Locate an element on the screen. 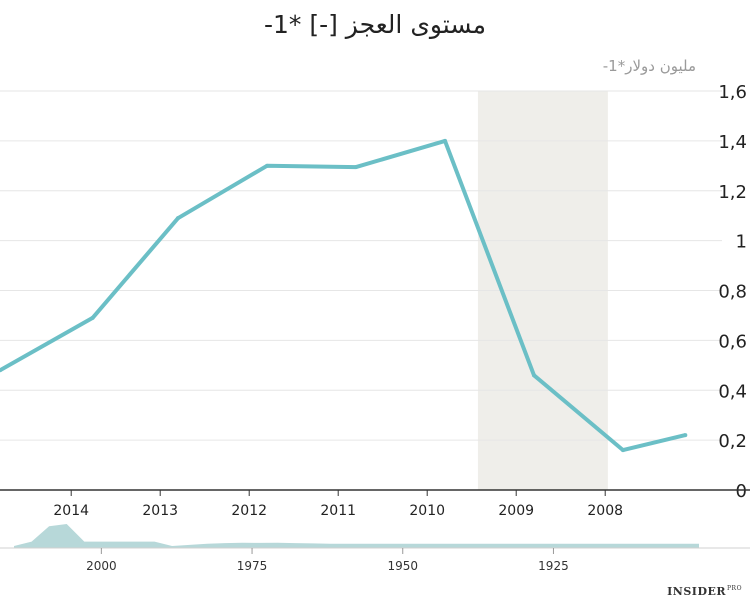 This screenshot has height=601, width=750. x-tick-label: 2011 is located at coordinates (338, 511).